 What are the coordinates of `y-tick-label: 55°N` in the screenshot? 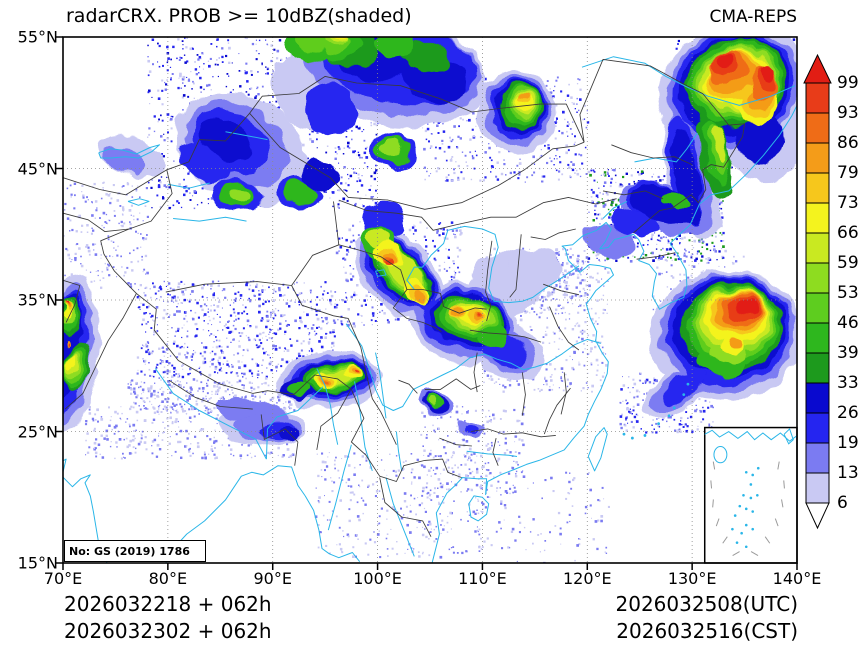 It's located at (37, 37).